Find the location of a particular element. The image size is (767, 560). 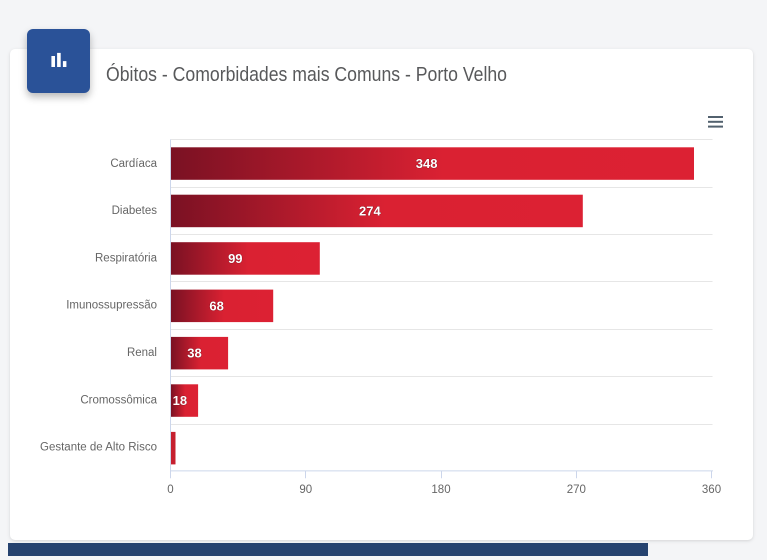

svg-text: 90 is located at coordinates (305, 490).